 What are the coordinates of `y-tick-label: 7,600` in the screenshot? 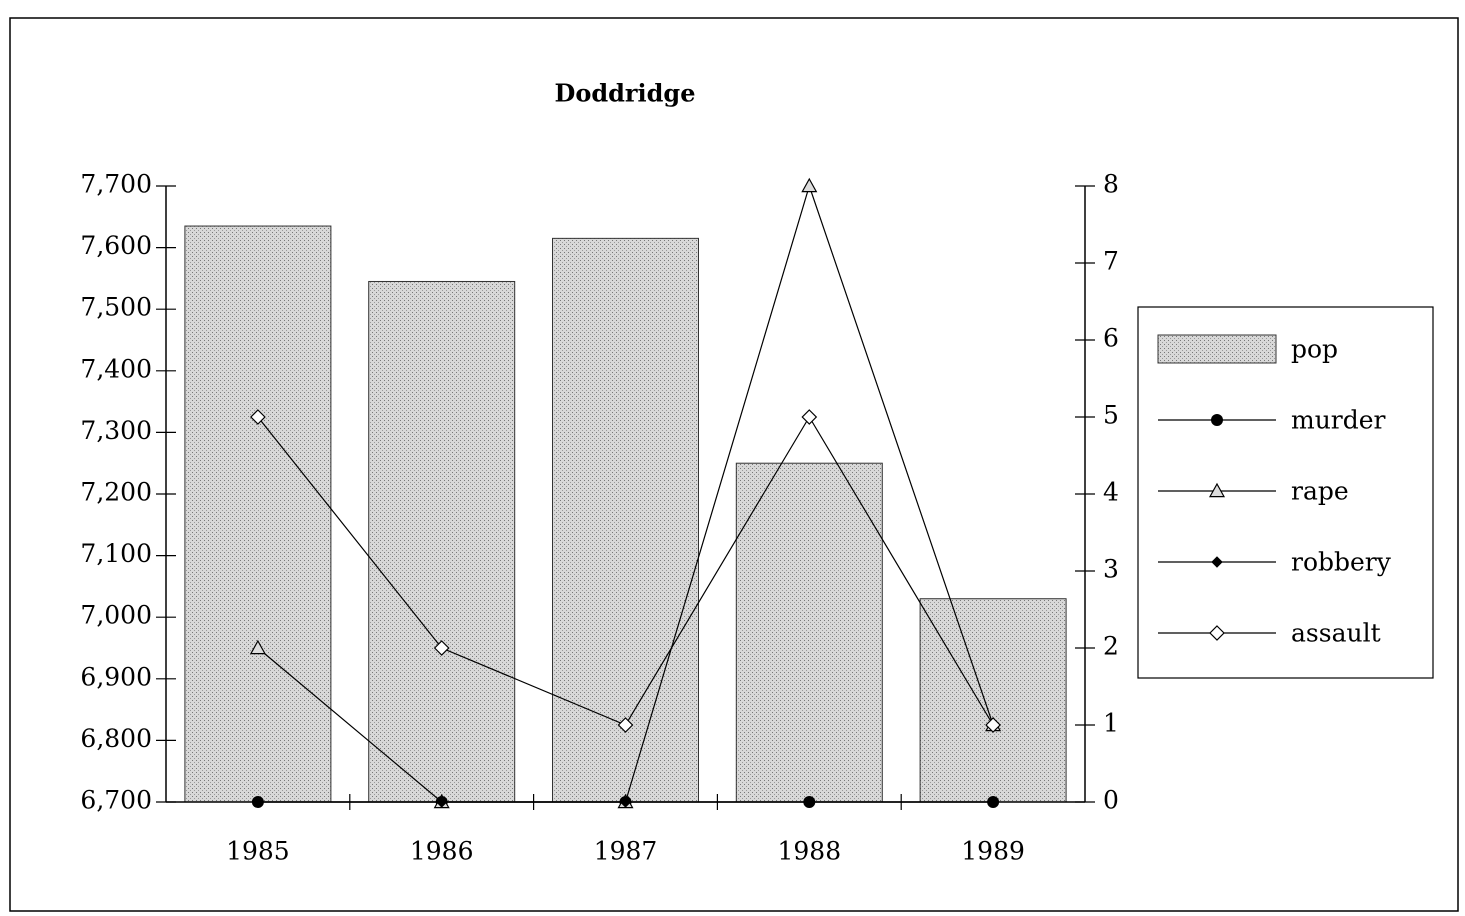 It's located at (116, 245).